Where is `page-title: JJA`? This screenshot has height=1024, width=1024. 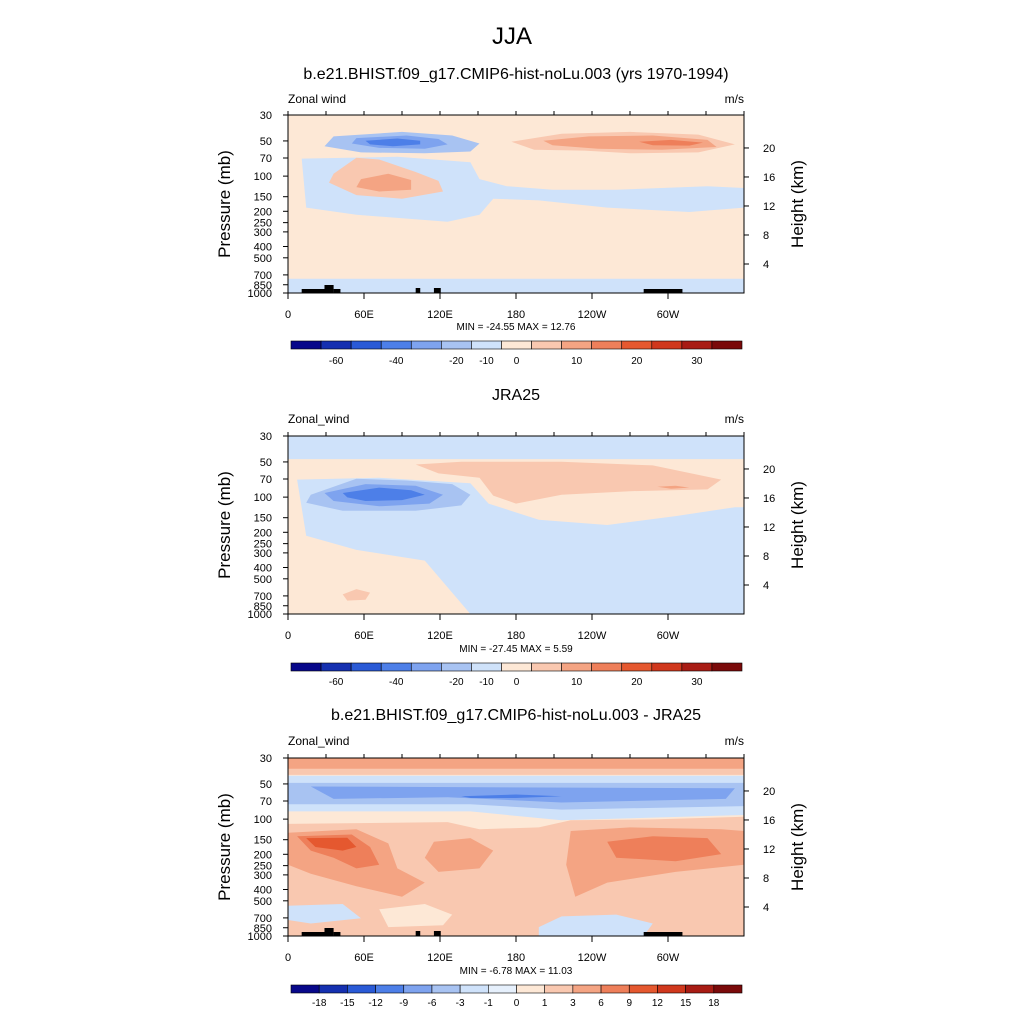 page-title: JJA is located at coordinates (512, 36).